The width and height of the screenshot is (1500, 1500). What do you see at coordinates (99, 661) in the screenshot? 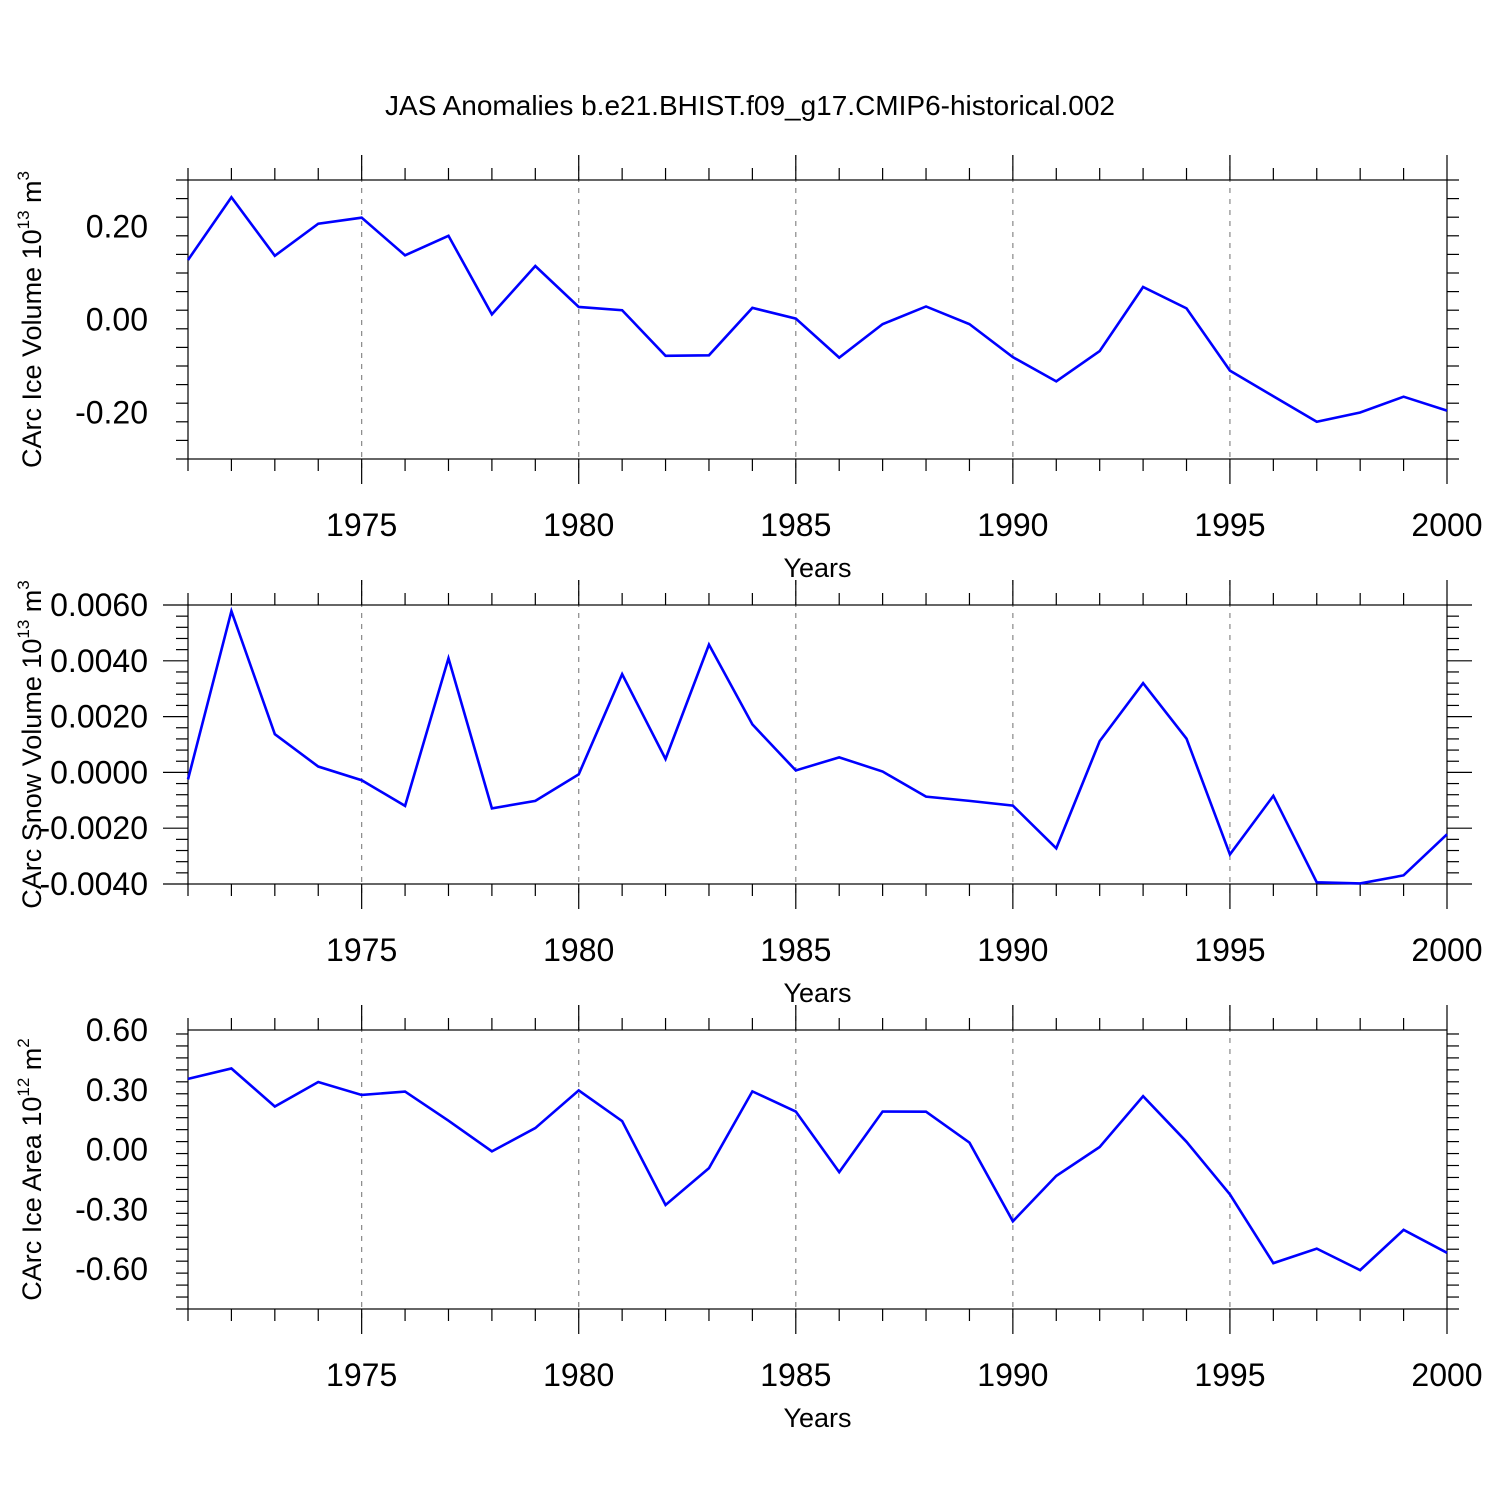
I see `y-tick-label: 0.0040` at bounding box center [99, 661].